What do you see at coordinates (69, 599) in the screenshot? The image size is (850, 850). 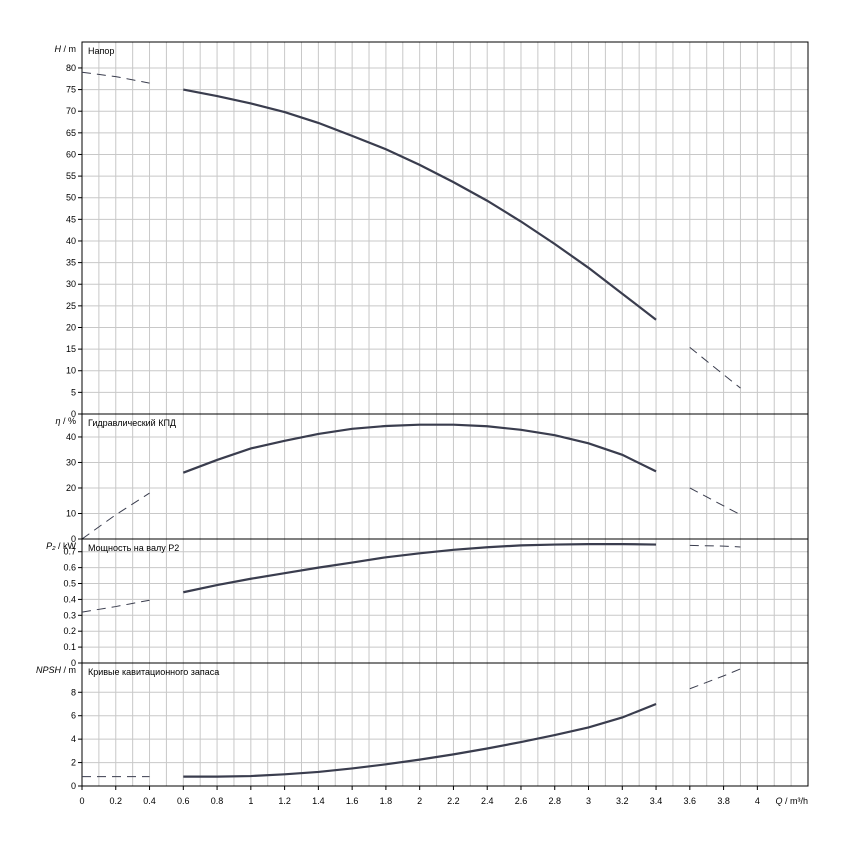 I see `power-y-tick-label: 0.4` at bounding box center [69, 599].